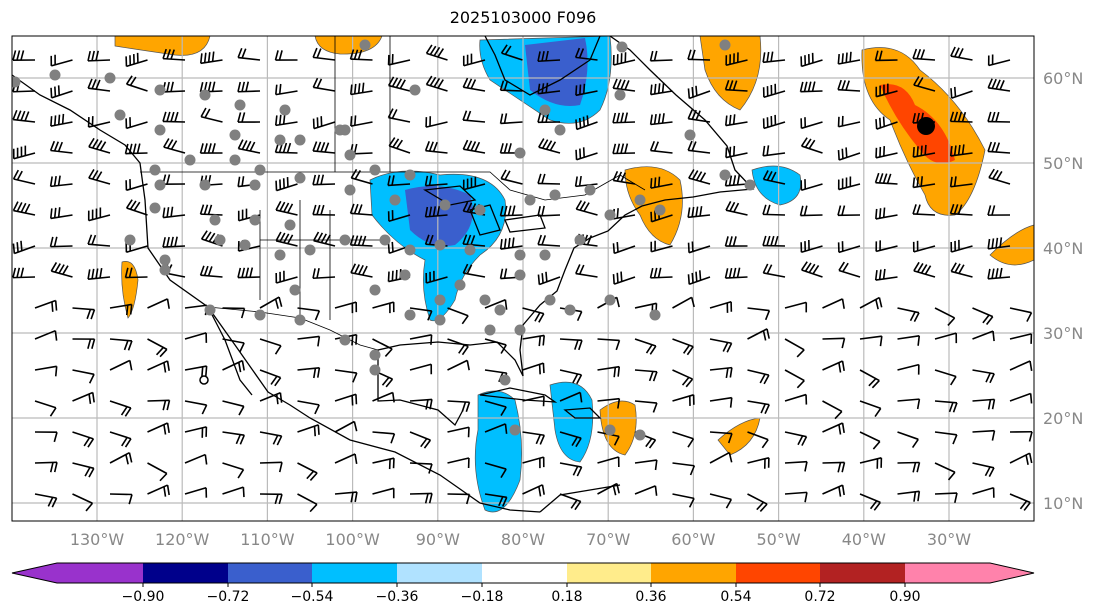 The width and height of the screenshot is (1105, 615). I want to click on lon-label: 110°W, so click(267, 539).